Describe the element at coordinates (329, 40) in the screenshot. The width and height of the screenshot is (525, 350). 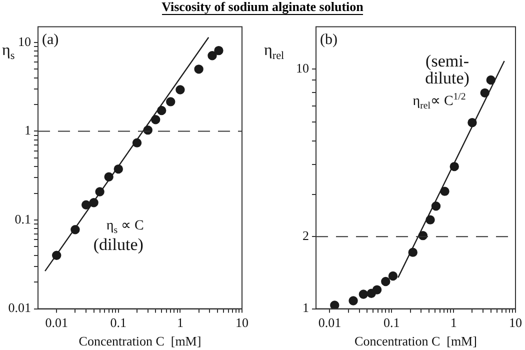
I see `annotation: (b)` at that location.